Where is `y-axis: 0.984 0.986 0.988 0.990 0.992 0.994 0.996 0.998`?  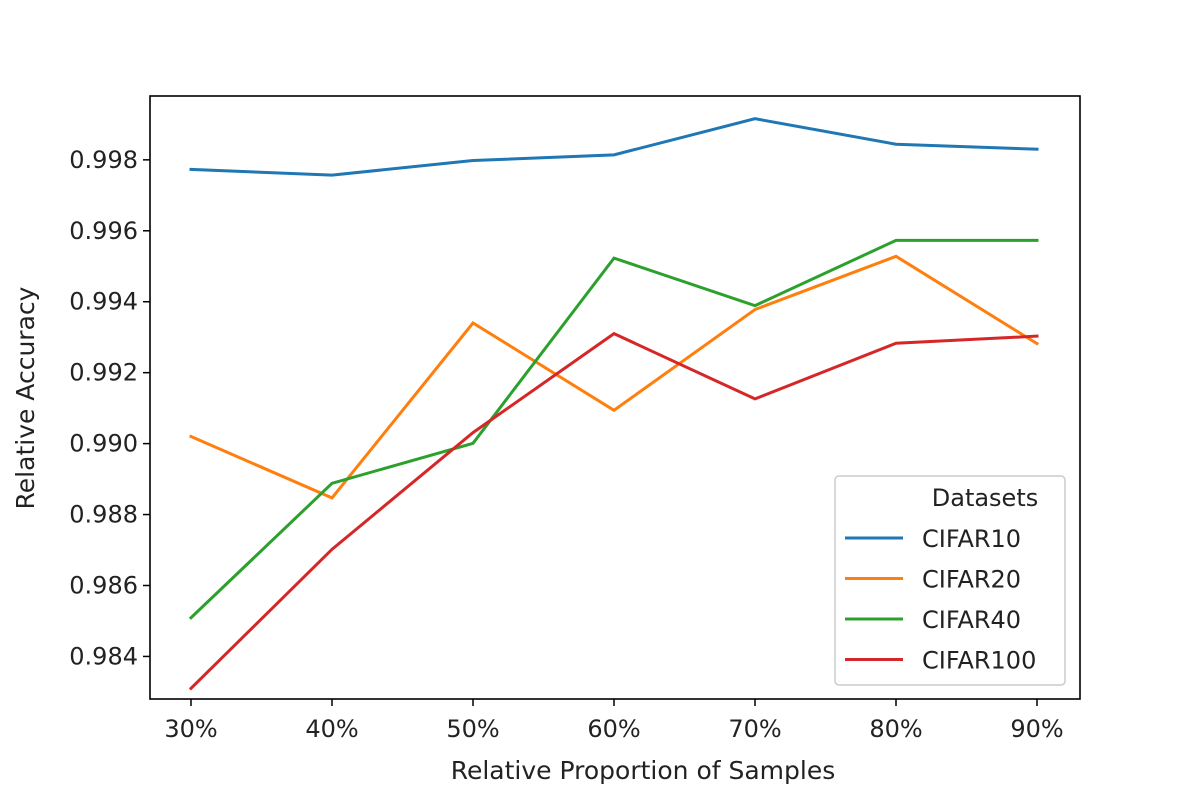
y-axis: 0.984 0.986 0.988 0.990 0.992 0.994 0.996 0.998 is located at coordinates (109, 408).